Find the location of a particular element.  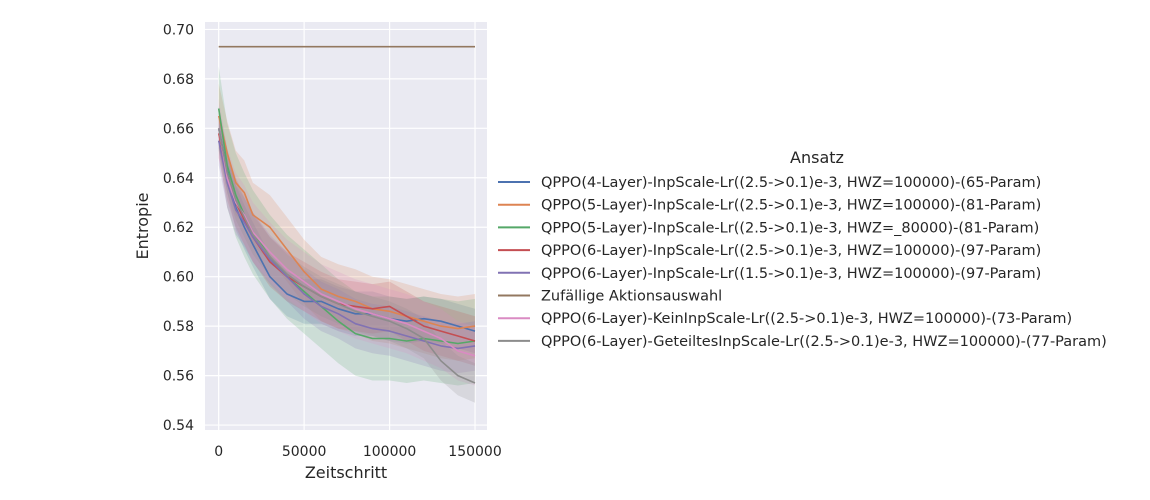

x-tick-label: 150000 is located at coordinates (474, 452).